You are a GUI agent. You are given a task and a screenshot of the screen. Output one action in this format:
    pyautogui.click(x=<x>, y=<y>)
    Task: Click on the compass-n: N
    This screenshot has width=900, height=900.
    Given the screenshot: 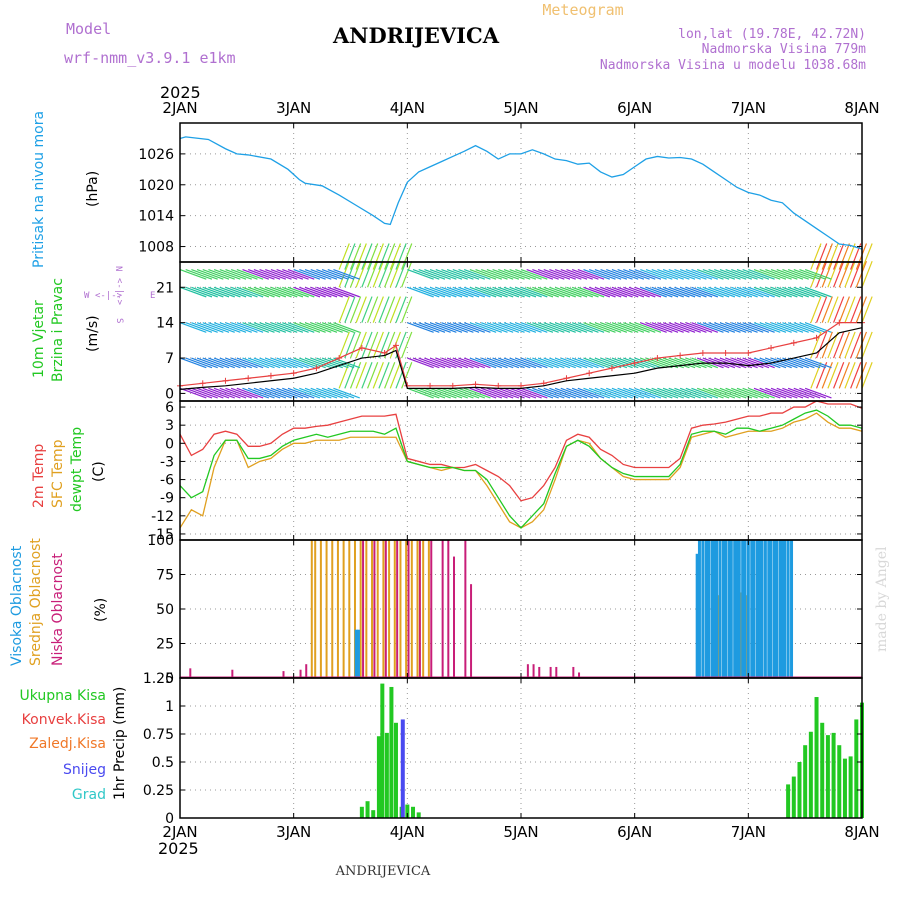 What is the action you would take?
    pyautogui.click(x=118, y=268)
    